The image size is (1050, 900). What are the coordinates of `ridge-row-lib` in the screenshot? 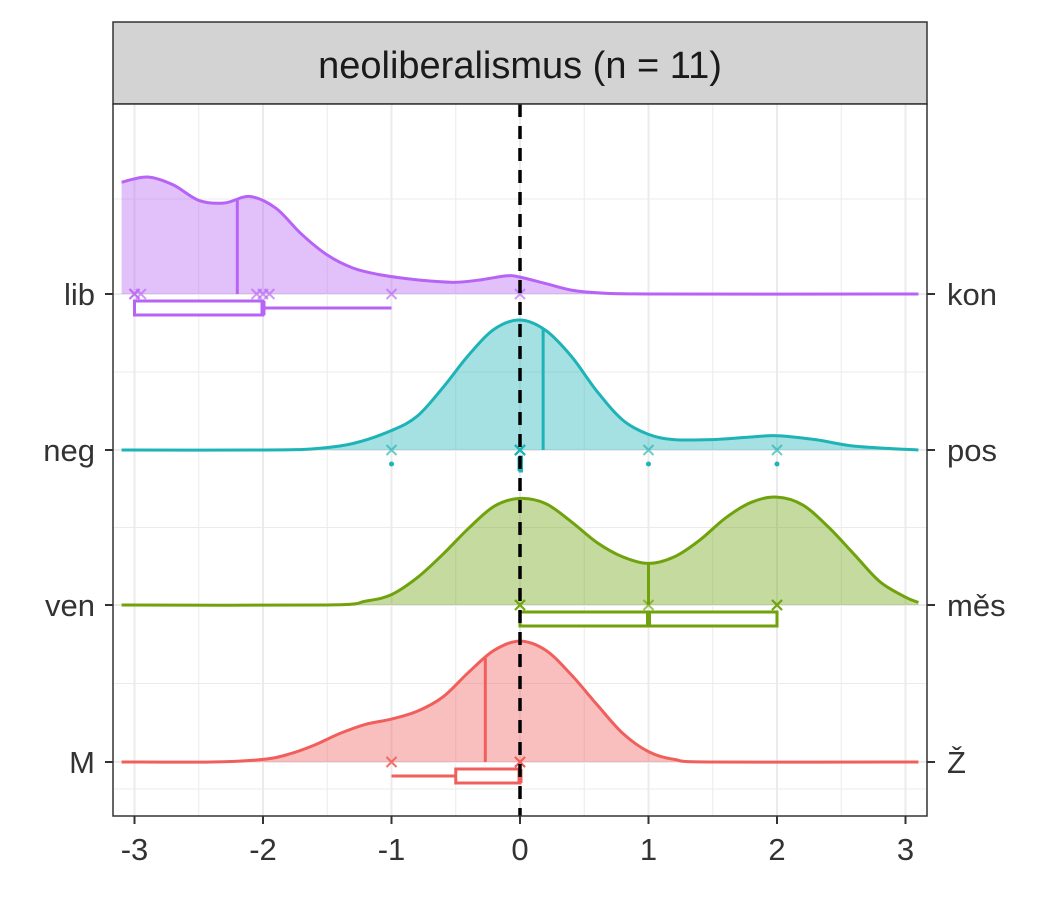 It's located at (520, 246).